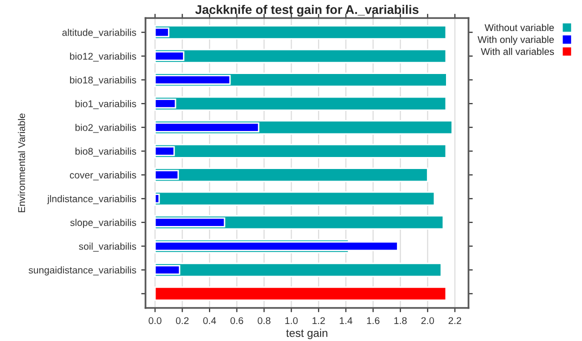 The height and width of the screenshot is (341, 582). What do you see at coordinates (105, 128) in the screenshot?
I see `y-tick-label: bio2_variabilis` at bounding box center [105, 128].